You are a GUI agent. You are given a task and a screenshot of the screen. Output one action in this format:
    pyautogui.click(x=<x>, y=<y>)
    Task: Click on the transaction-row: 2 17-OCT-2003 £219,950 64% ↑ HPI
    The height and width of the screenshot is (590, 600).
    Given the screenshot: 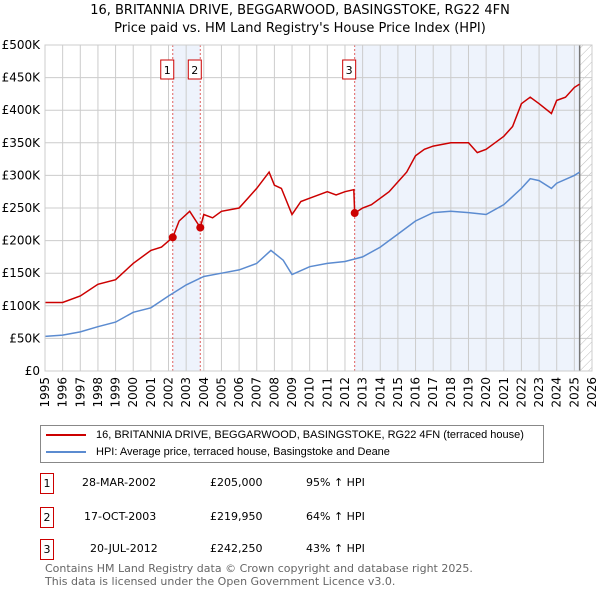 What is the action you would take?
    pyautogui.click(x=240, y=517)
    